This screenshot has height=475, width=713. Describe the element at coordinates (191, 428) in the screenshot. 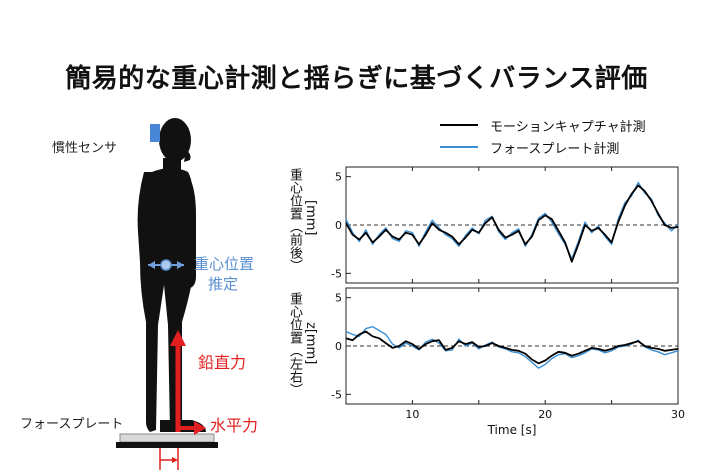

I see `horizontal-force-arrow` at that location.